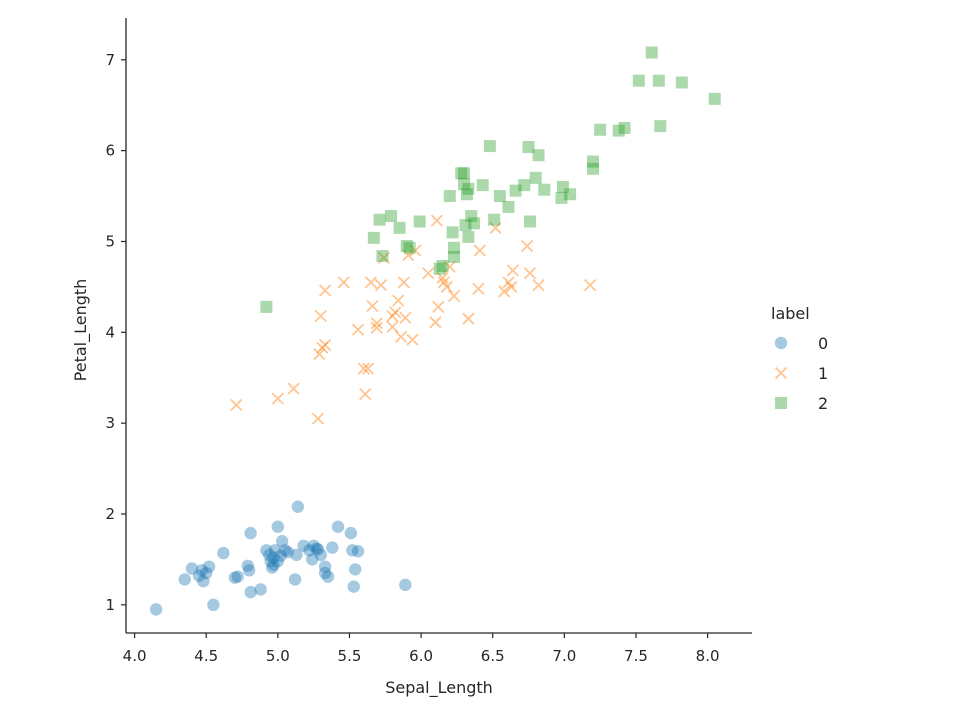  What do you see at coordinates (790, 313) in the screenshot?
I see `legend-title: label` at bounding box center [790, 313].